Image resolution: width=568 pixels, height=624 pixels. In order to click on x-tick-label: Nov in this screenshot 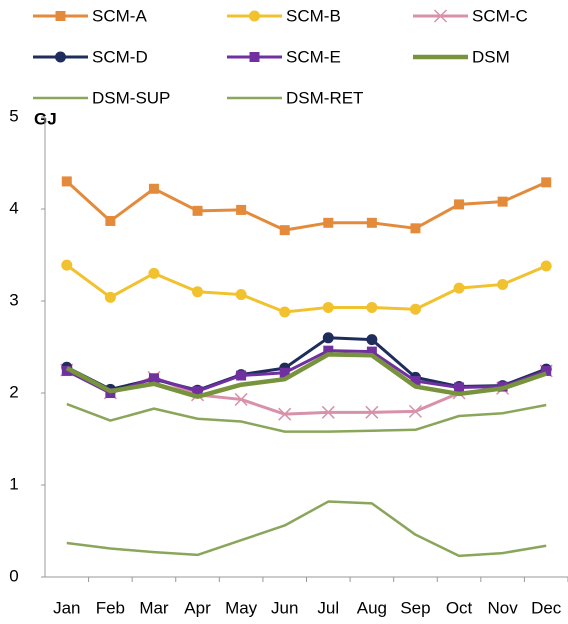, I will do `click(503, 607)`.